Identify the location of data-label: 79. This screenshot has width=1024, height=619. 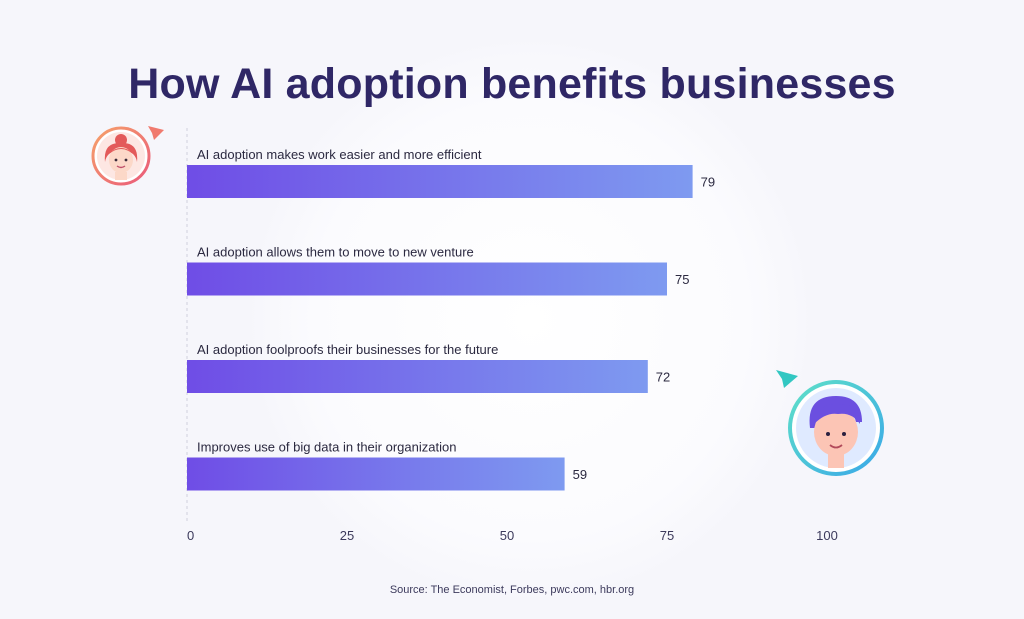
(708, 182).